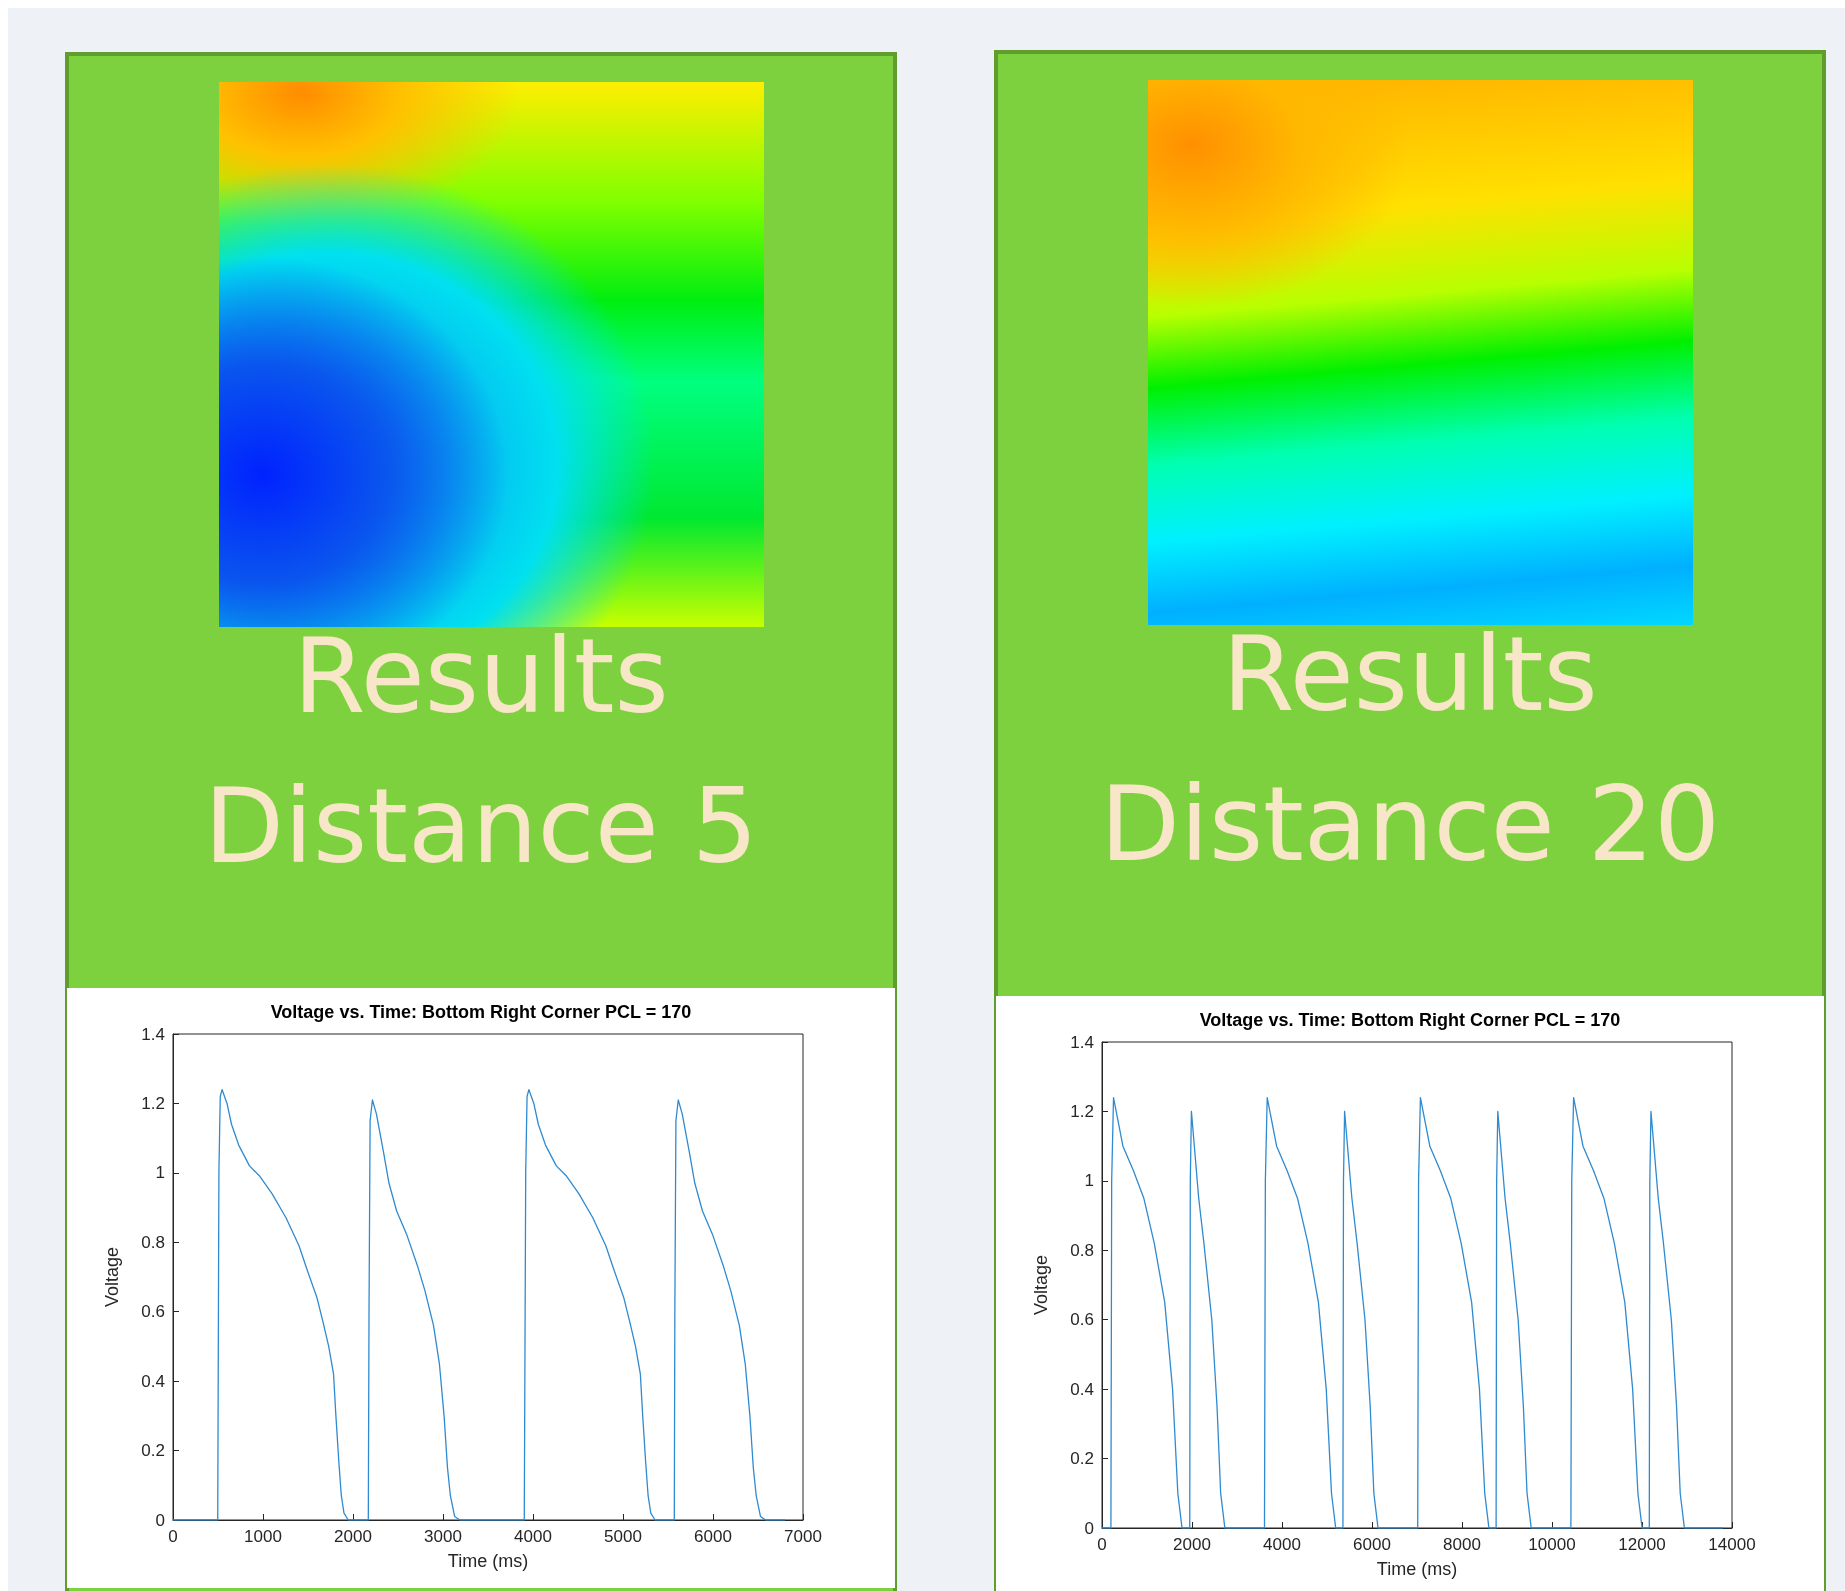 The height and width of the screenshot is (1591, 1845). I want to click on chart-title: Results Distance 20, so click(1410, 749).